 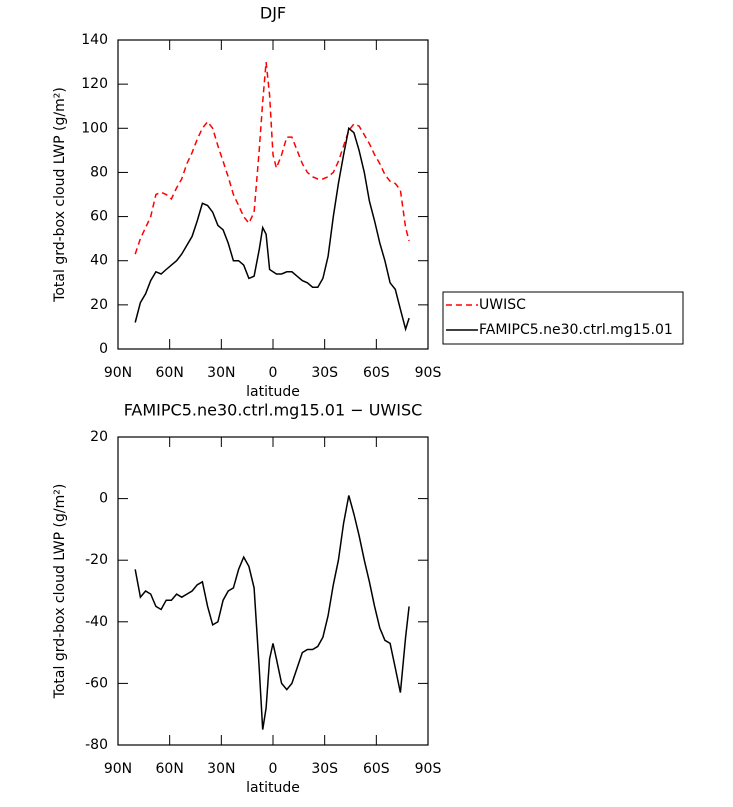 I want to click on y-tick-label: 80, so click(x=99, y=172).